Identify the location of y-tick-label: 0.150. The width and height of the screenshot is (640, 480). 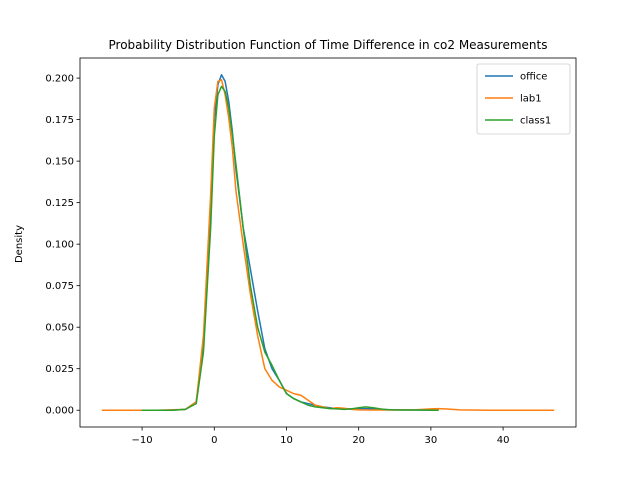
(59, 162).